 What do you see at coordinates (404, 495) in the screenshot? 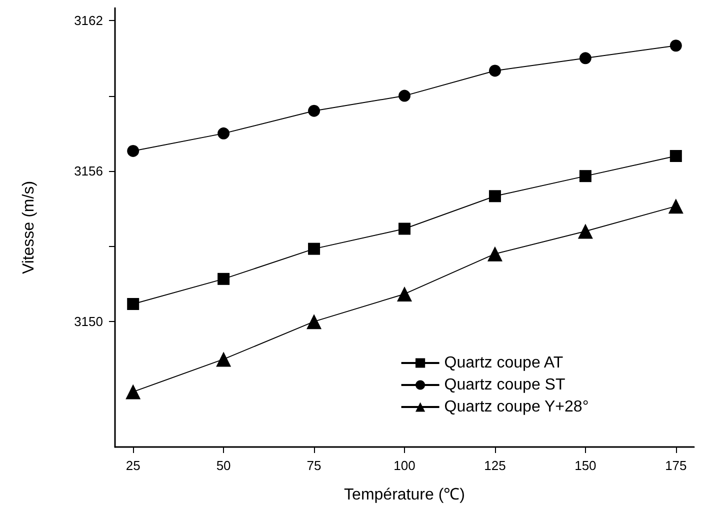
I see `x-axis-title: Température (℃)` at bounding box center [404, 495].